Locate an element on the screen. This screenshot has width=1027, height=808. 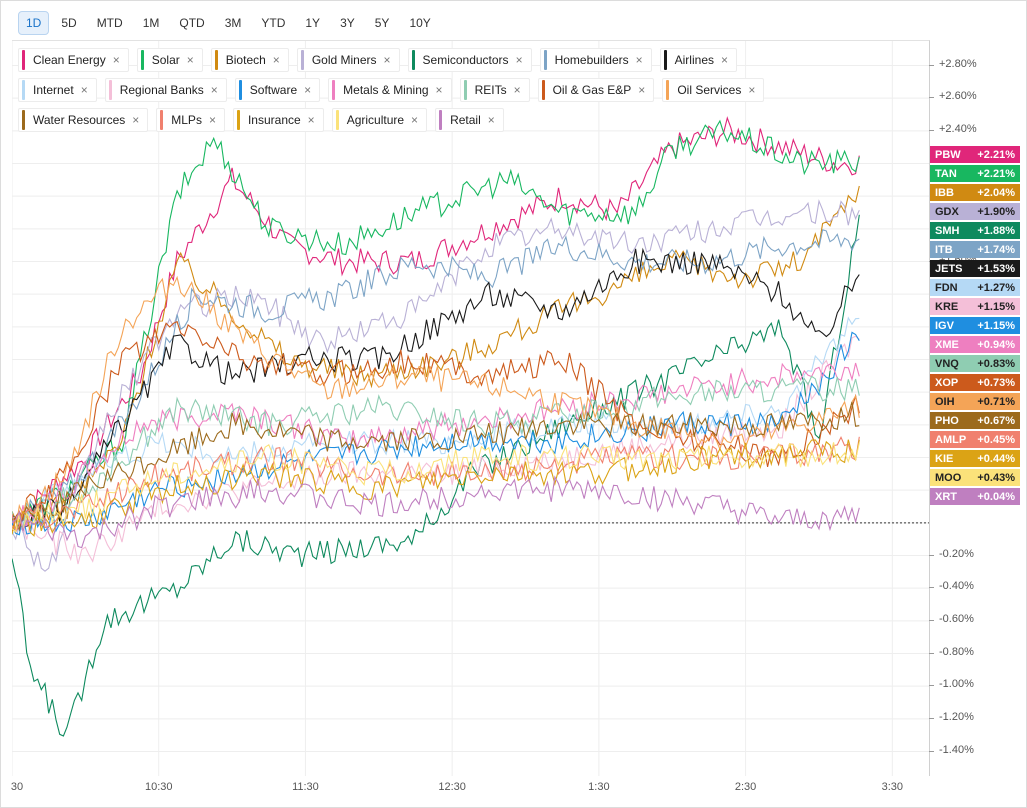
legend-chip-ibb: Biotech × is located at coordinates (249, 60).